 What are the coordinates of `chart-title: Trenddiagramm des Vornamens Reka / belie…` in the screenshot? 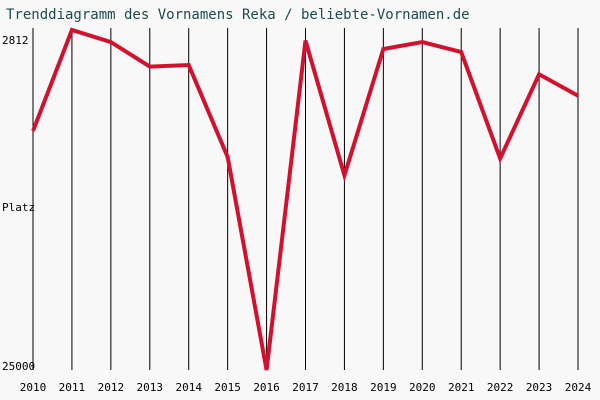 It's located at (238, 15).